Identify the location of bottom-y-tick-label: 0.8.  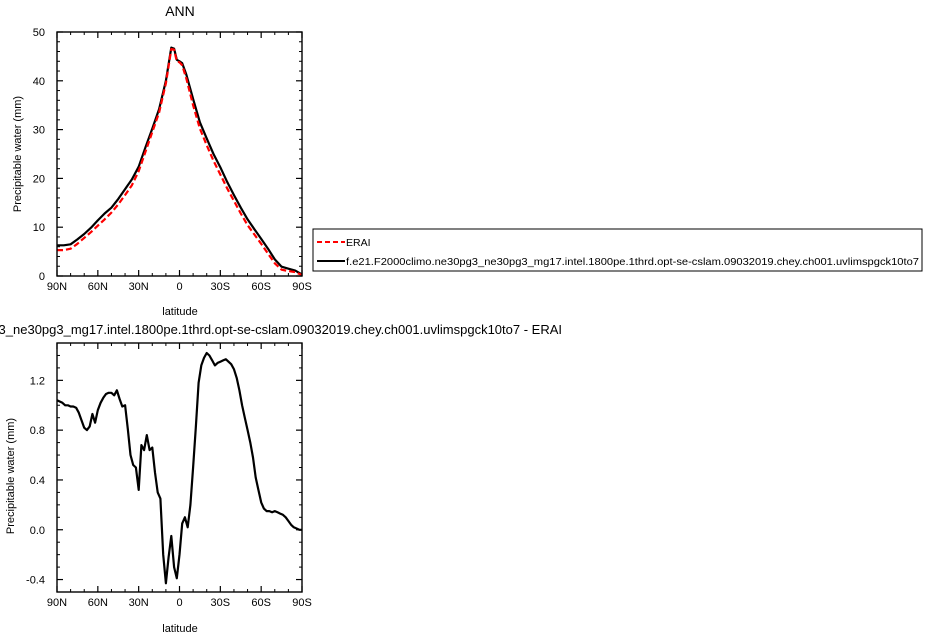
(37, 431).